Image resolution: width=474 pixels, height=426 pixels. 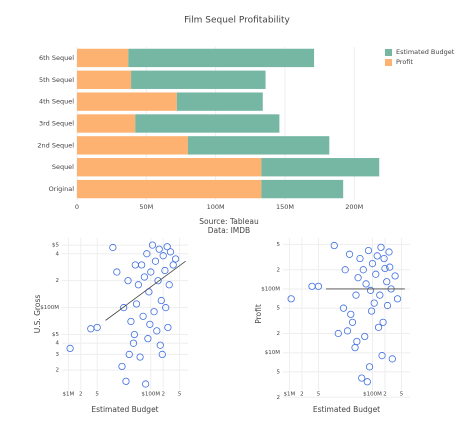 I want to click on trend-line, so click(x=145, y=290).